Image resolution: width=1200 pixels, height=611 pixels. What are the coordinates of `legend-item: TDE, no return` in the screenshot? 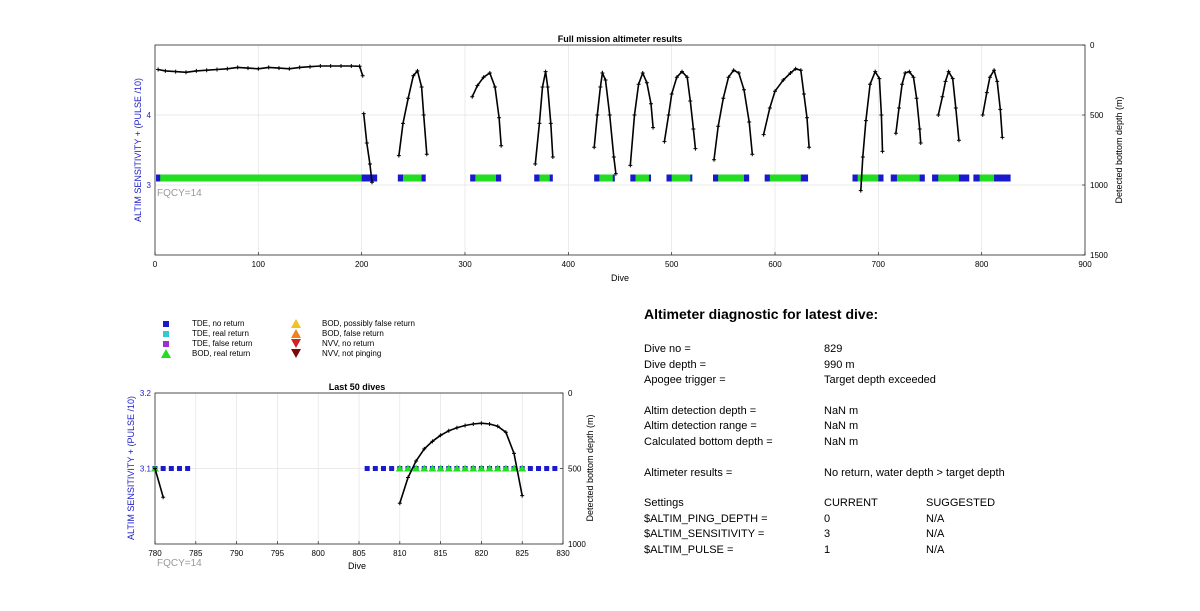 It's located at (202, 323).